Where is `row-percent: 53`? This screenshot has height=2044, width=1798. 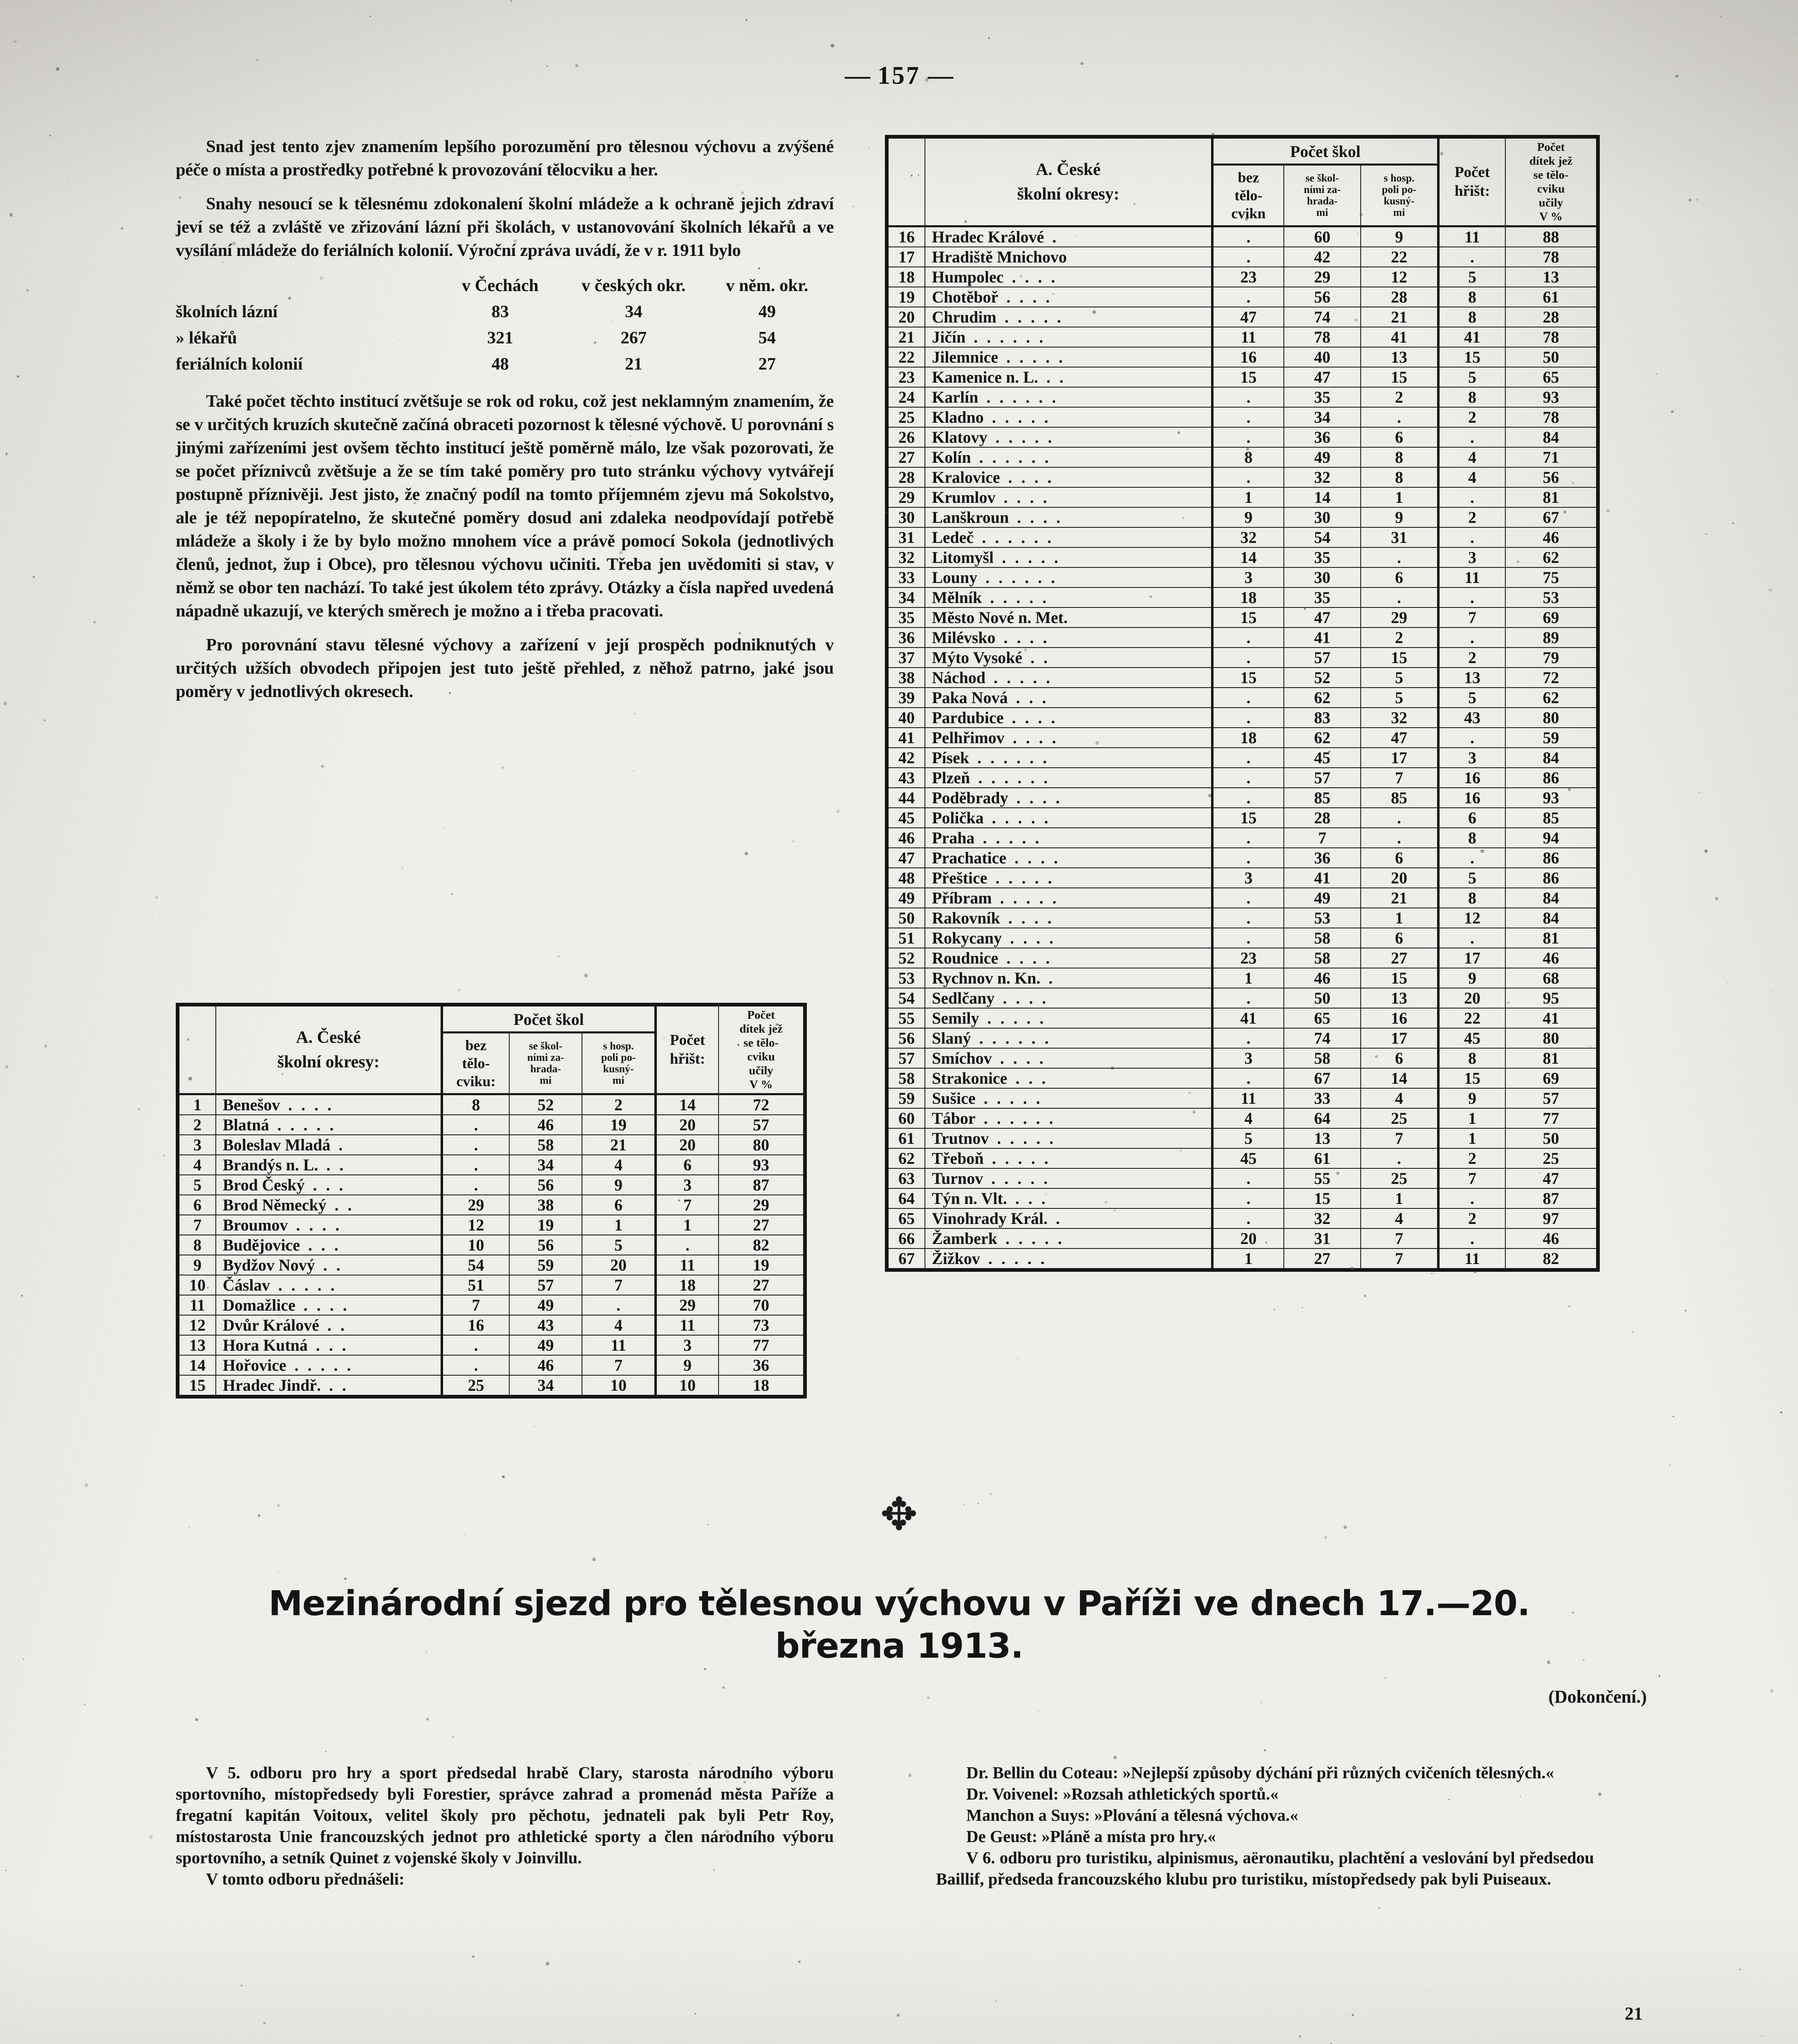
row-percent: 53 is located at coordinates (1551, 598).